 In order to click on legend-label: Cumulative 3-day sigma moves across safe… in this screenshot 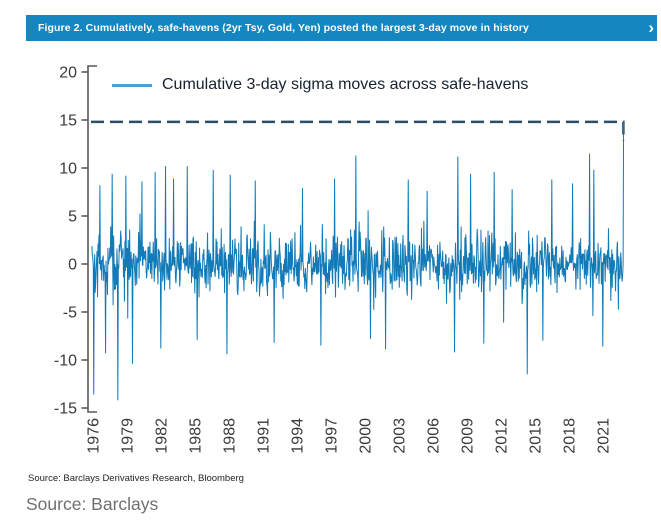, I will do `click(345, 84)`.